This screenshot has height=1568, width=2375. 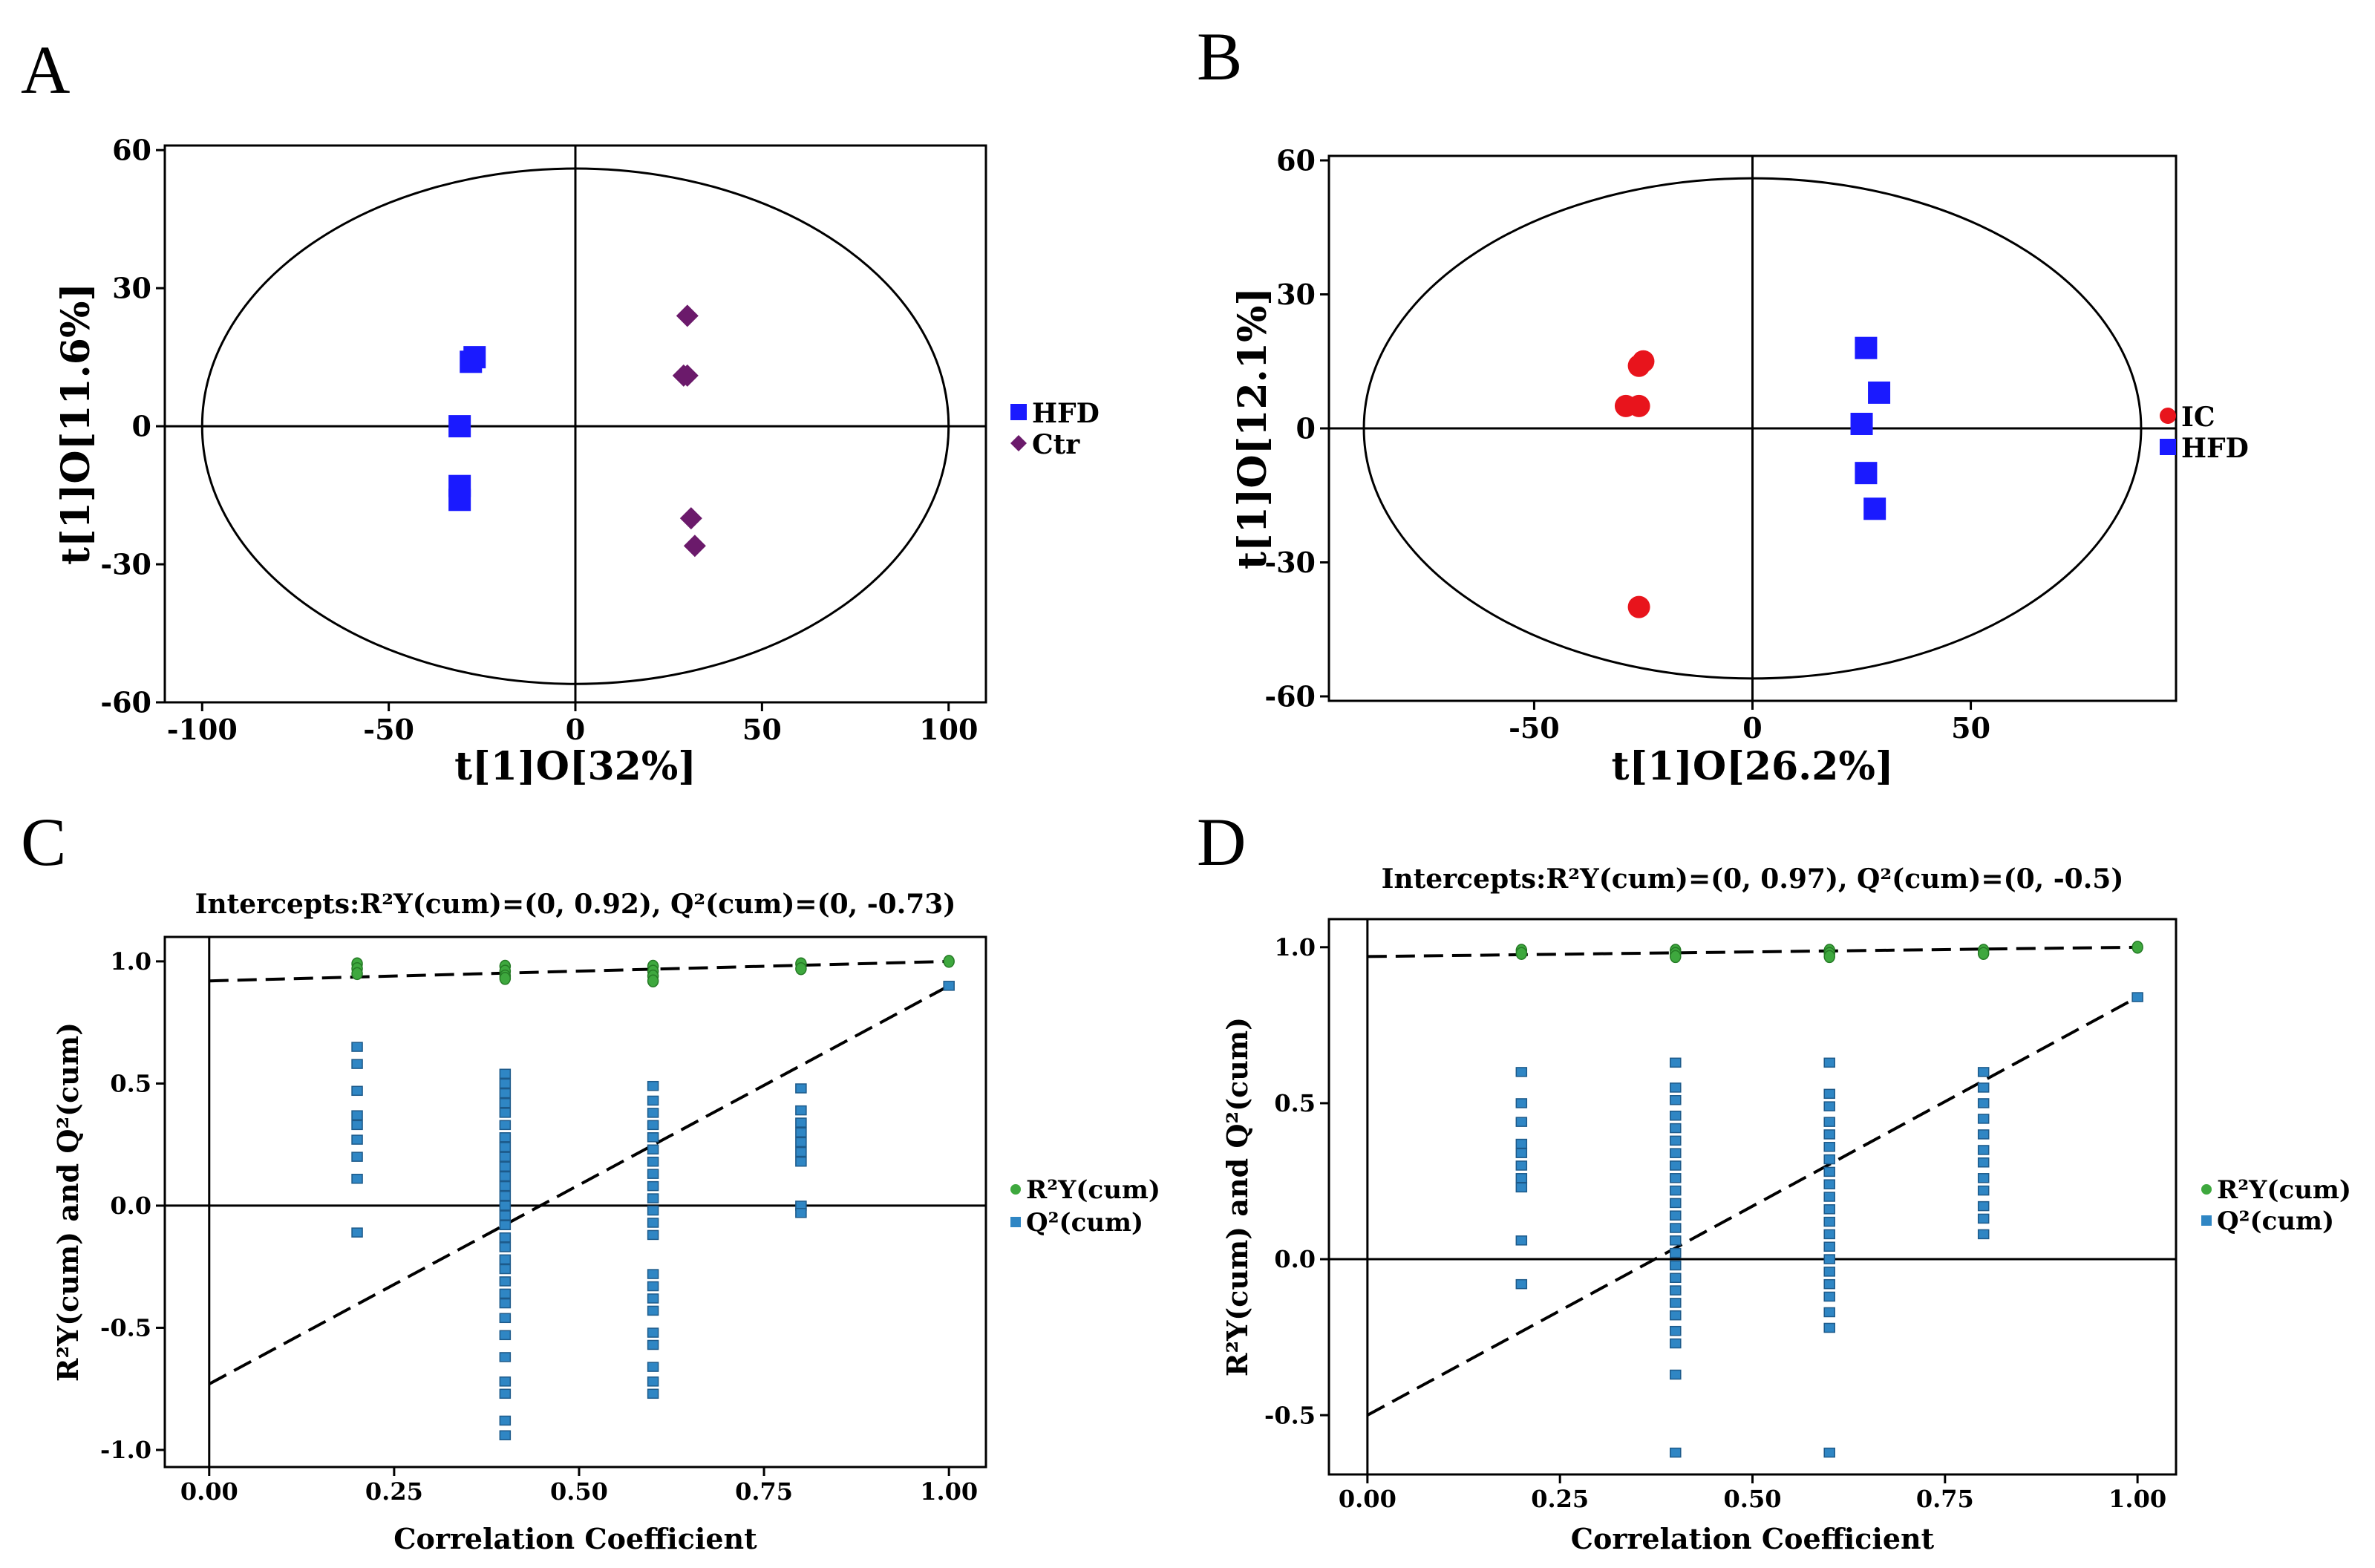 I want to click on x-axis-label: t[1]O[32%], so click(x=575, y=766).